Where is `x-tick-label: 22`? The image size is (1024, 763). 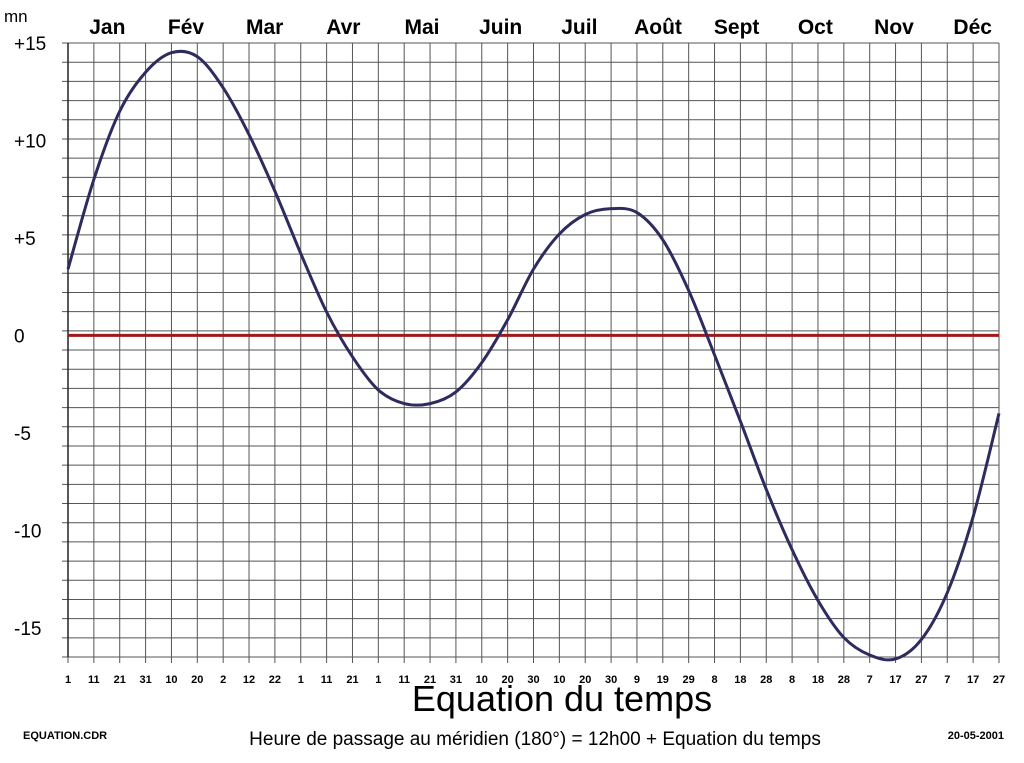 x-tick-label: 22 is located at coordinates (275, 680).